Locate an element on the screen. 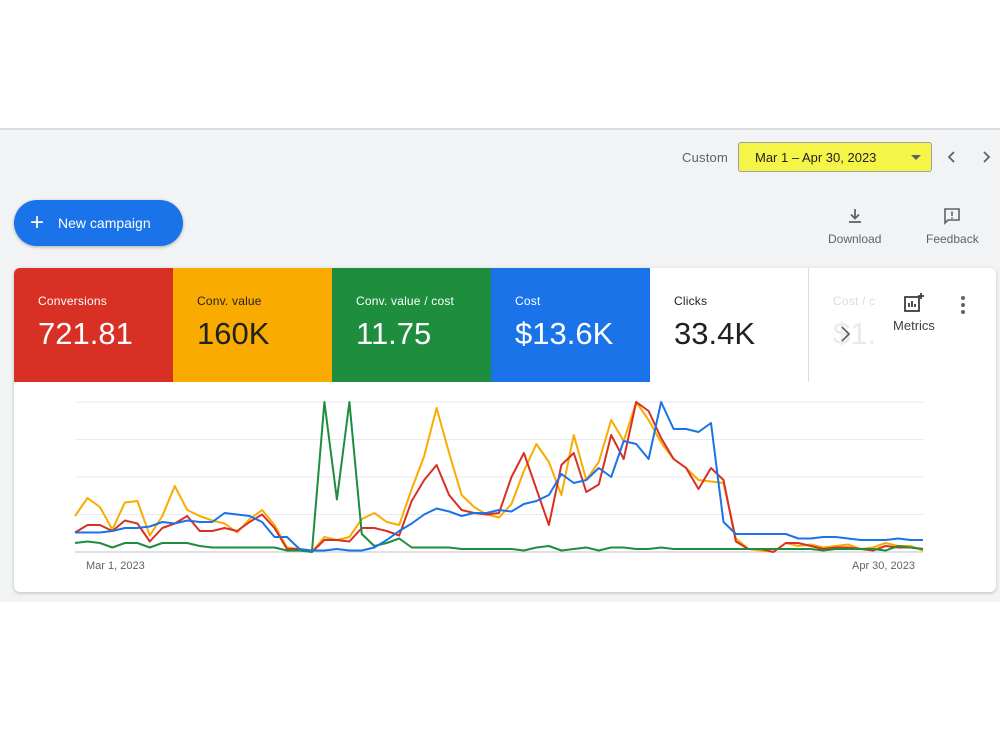  chevron-left-icon is located at coordinates (951, 157).